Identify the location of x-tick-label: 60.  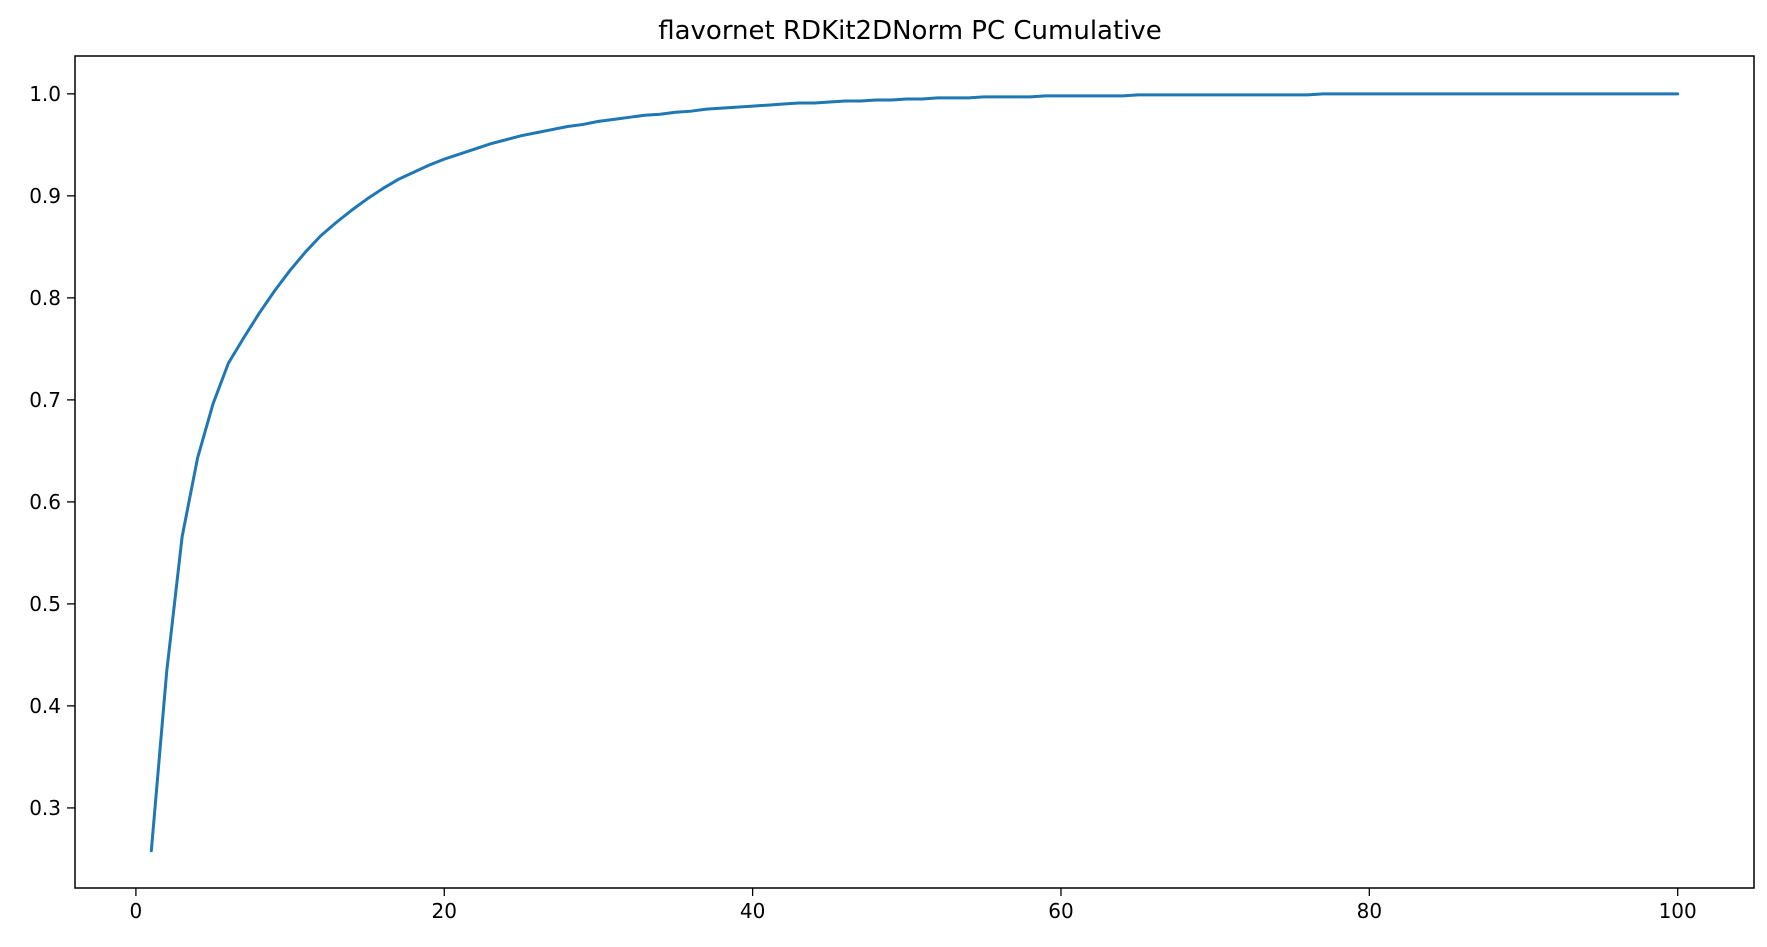
(1060, 911).